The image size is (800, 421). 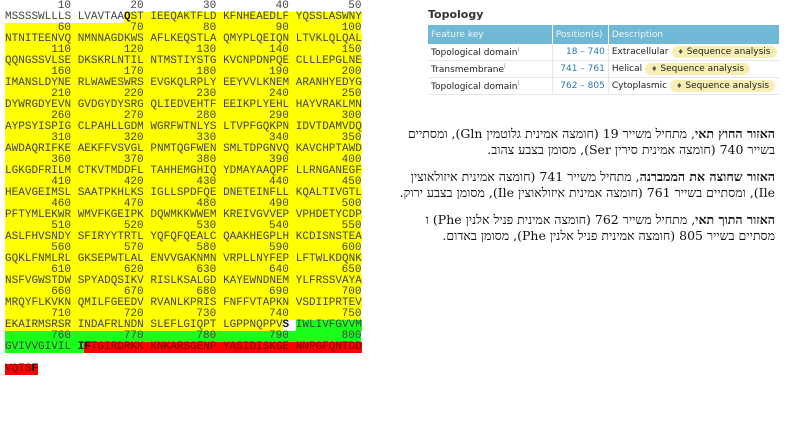 I want to click on col-feature-key: Feature key, so click(x=490, y=34).